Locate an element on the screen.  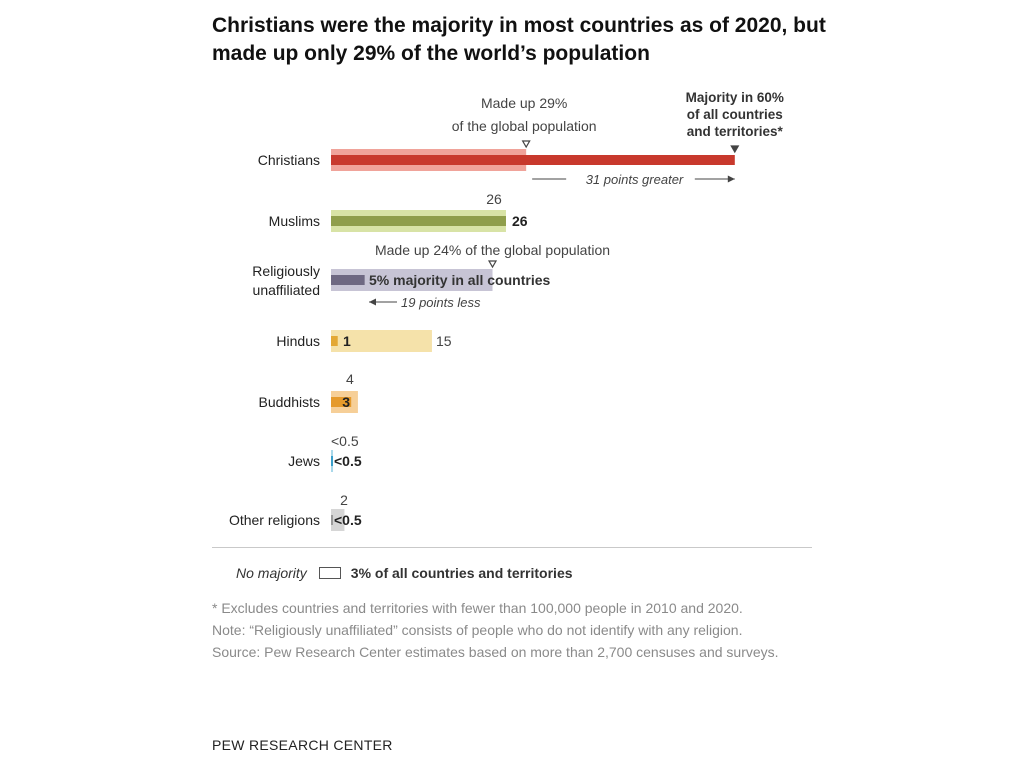
legend-no-majority-label: No majority is located at coordinates (271, 573).